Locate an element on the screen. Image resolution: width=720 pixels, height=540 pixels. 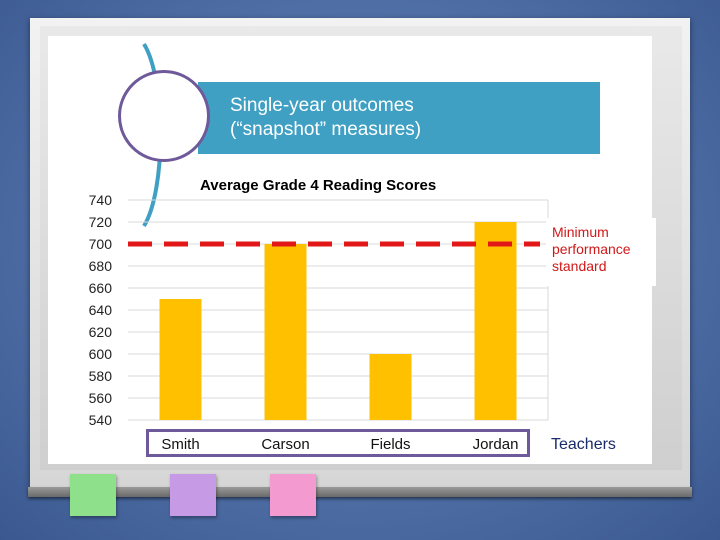
y-tick-label: 740 is located at coordinates (101, 200).